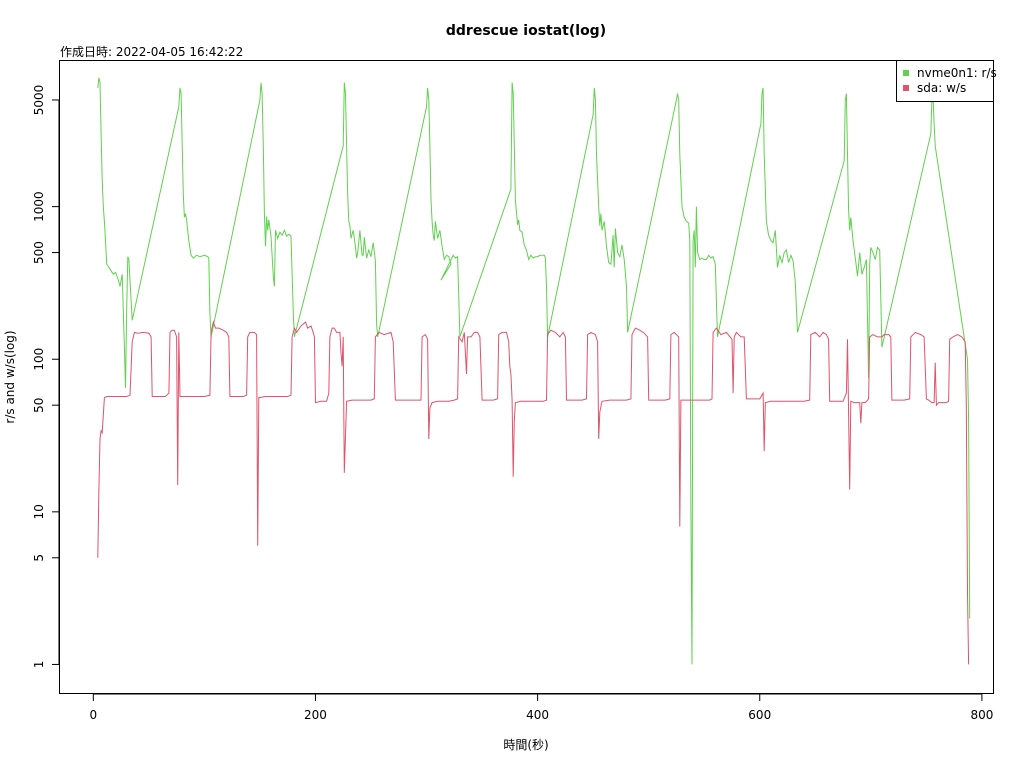 The image size is (1024, 768). I want to click on legend-box, so click(945, 81).